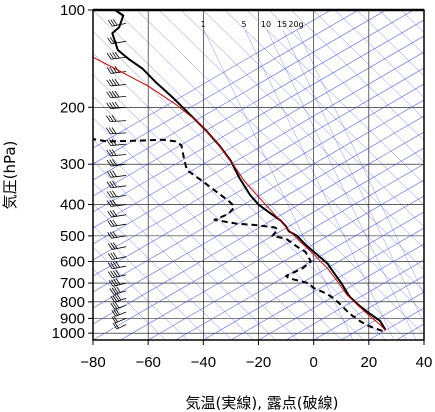 The image size is (435, 412). I want to click on p-tick-label: 600, so click(72, 261).